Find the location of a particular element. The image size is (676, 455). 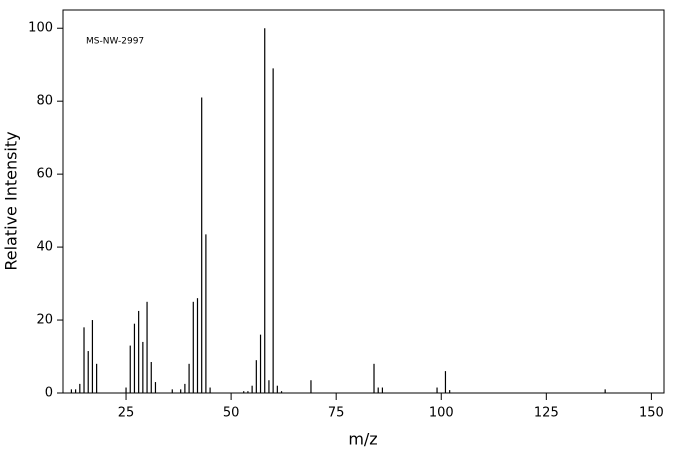

x-tick-label: 50 is located at coordinates (231, 413).